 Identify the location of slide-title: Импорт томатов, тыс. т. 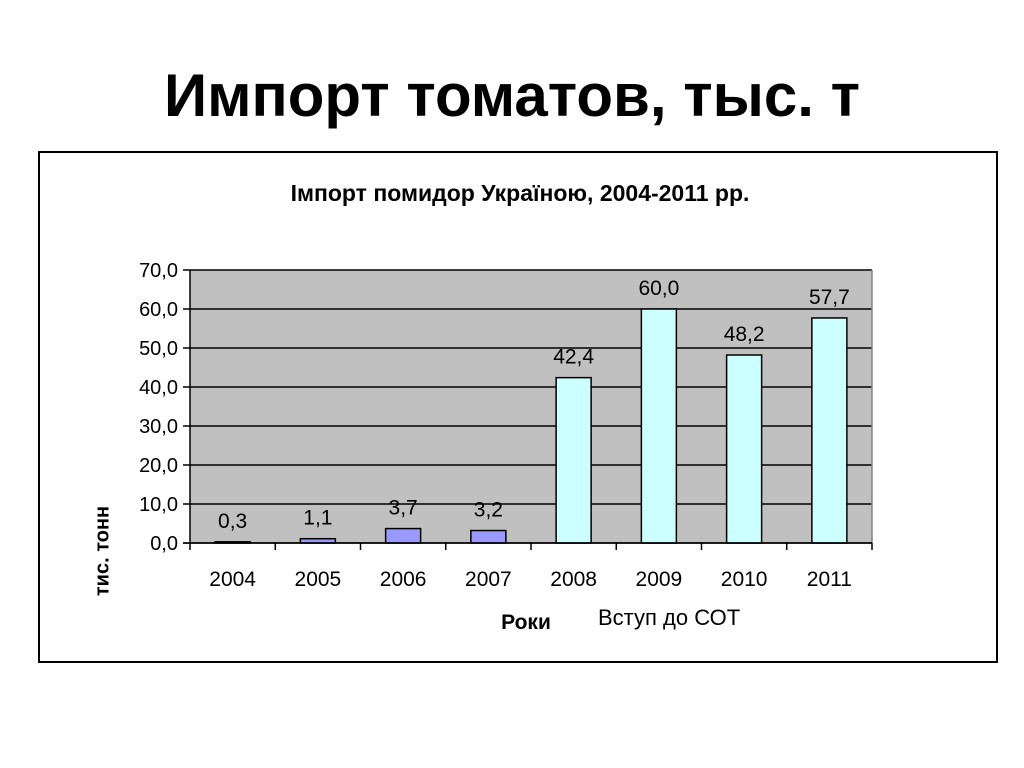
(512, 95).